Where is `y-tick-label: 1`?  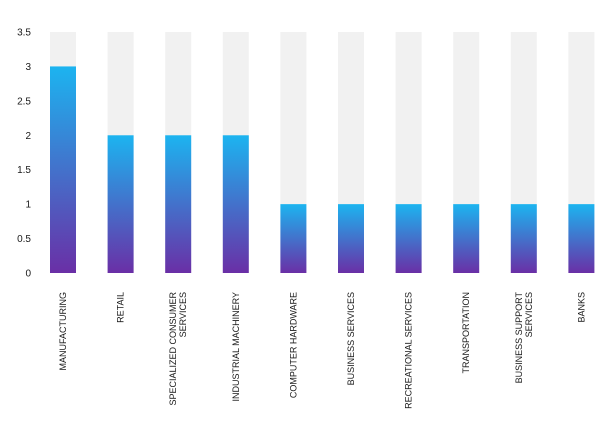 y-tick-label: 1 is located at coordinates (28, 205).